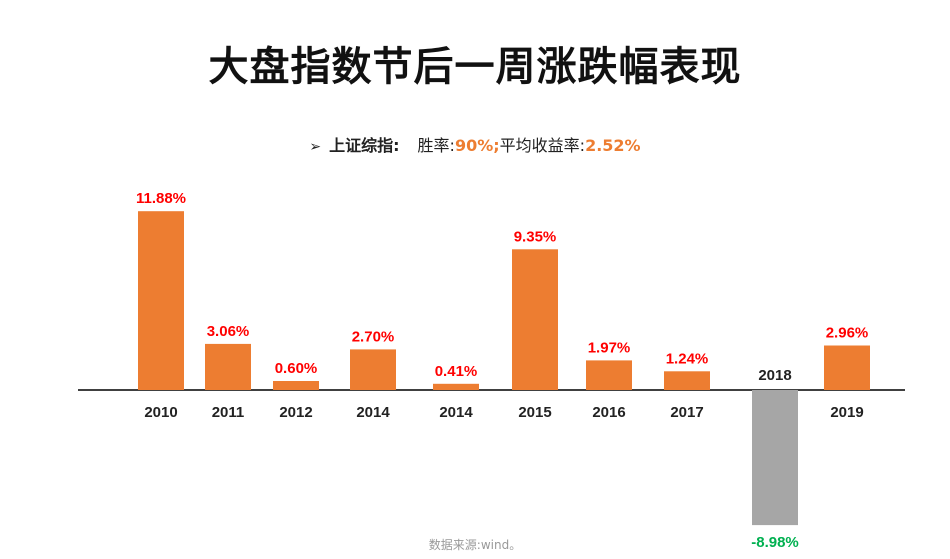 The image size is (950, 559). I want to click on value-label: 1.24%, so click(687, 358).